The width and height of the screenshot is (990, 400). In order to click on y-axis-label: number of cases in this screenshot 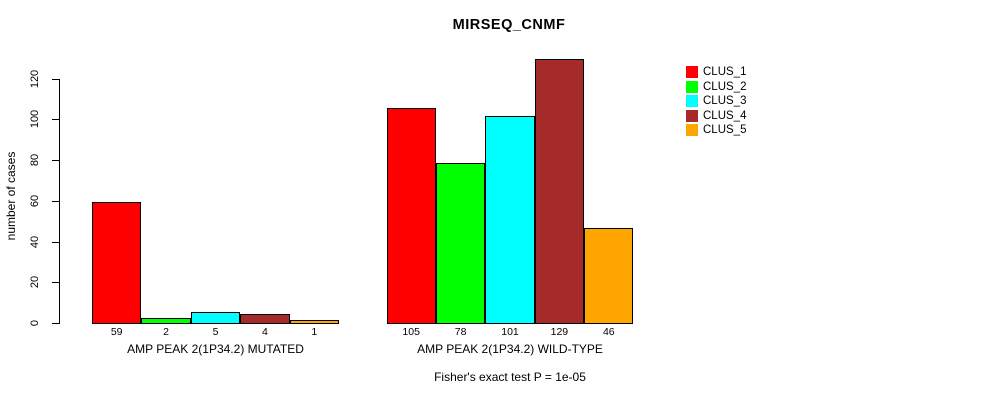, I will do `click(11, 196)`.